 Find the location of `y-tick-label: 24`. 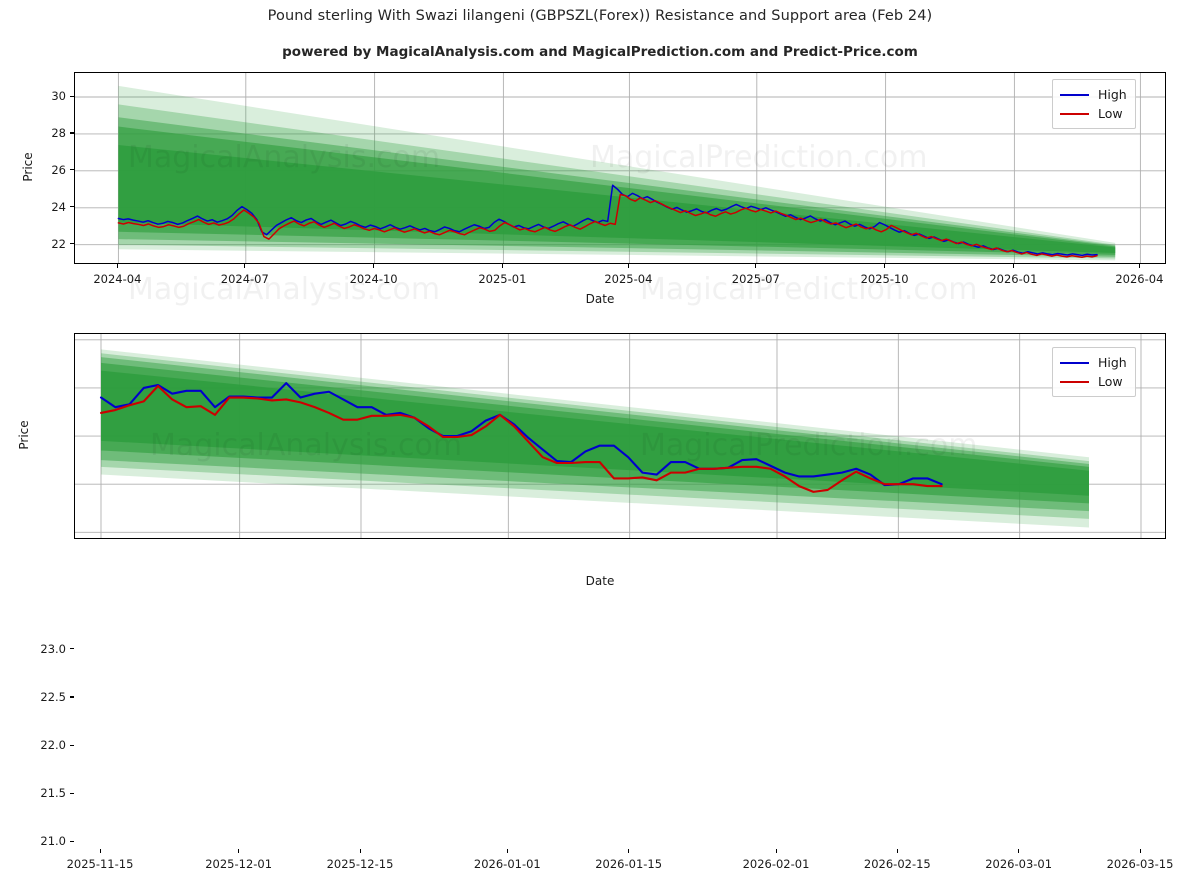

y-tick-label: 24 is located at coordinates (58, 206).